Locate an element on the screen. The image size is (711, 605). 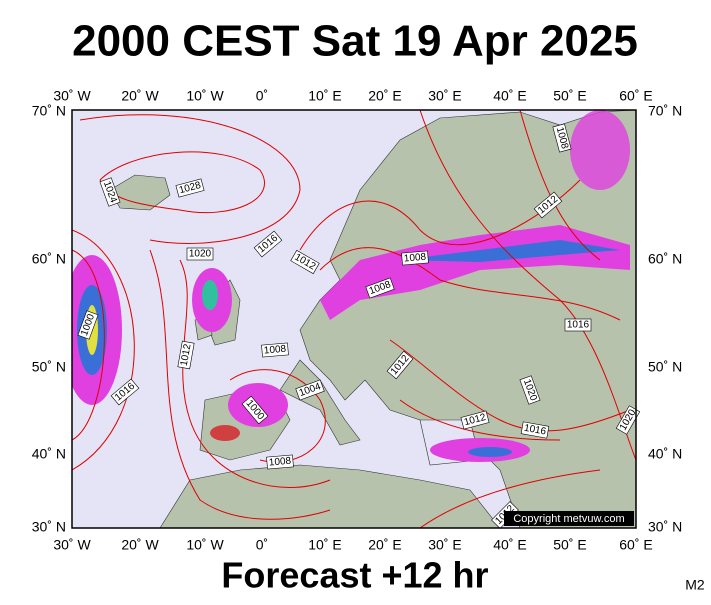
lat-label-right: 40˚ N is located at coordinates (665, 454).